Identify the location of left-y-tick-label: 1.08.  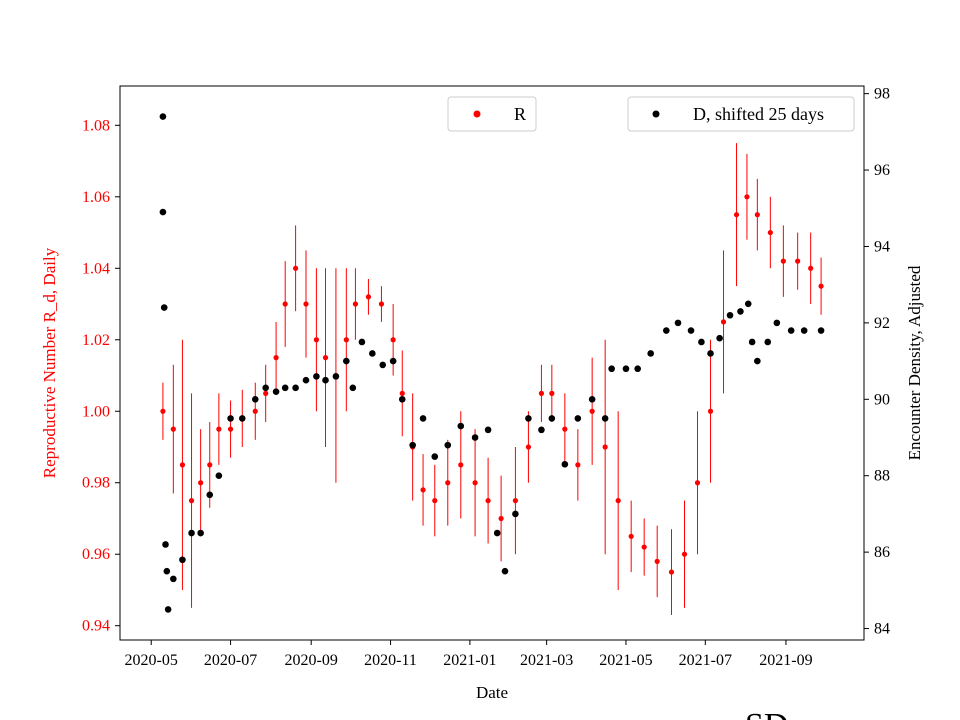
(96, 125).